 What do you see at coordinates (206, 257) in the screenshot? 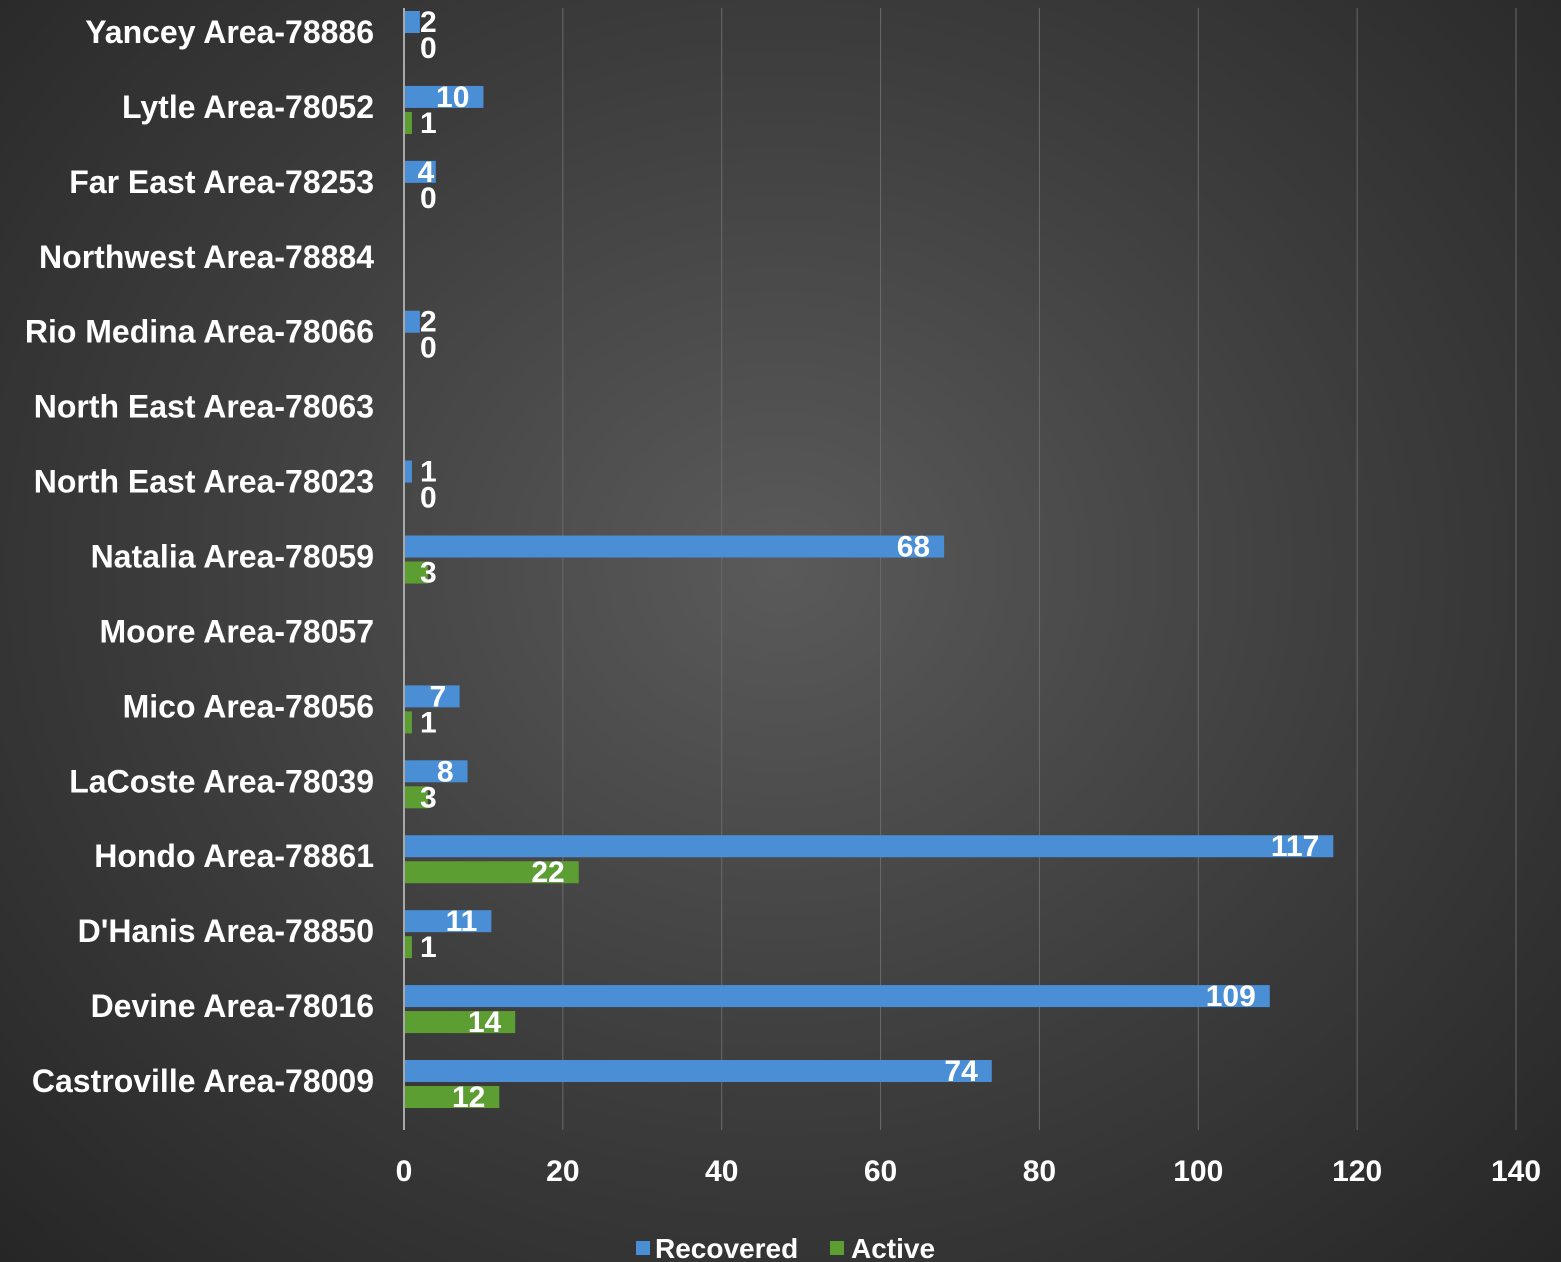
I see `category-label: Northwest Area-78884` at bounding box center [206, 257].